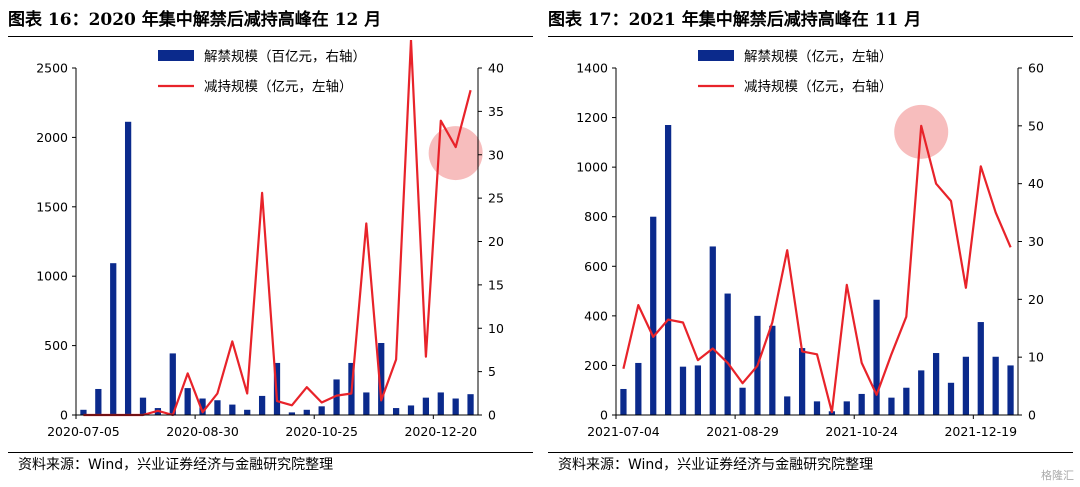 This screenshot has height=487, width=1080. What do you see at coordinates (1036, 125) in the screenshot?
I see `right-tick-label: 50` at bounding box center [1036, 125].